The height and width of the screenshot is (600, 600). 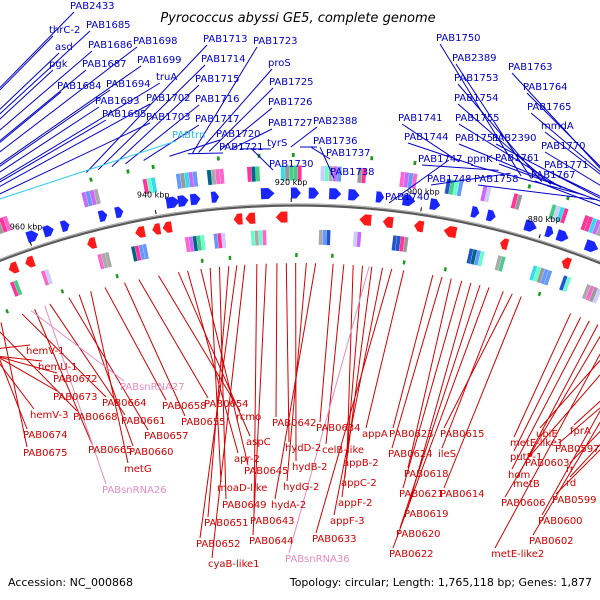 What do you see at coordinates (45, 435) in the screenshot?
I see `gene-label: PAB0674` at bounding box center [45, 435].